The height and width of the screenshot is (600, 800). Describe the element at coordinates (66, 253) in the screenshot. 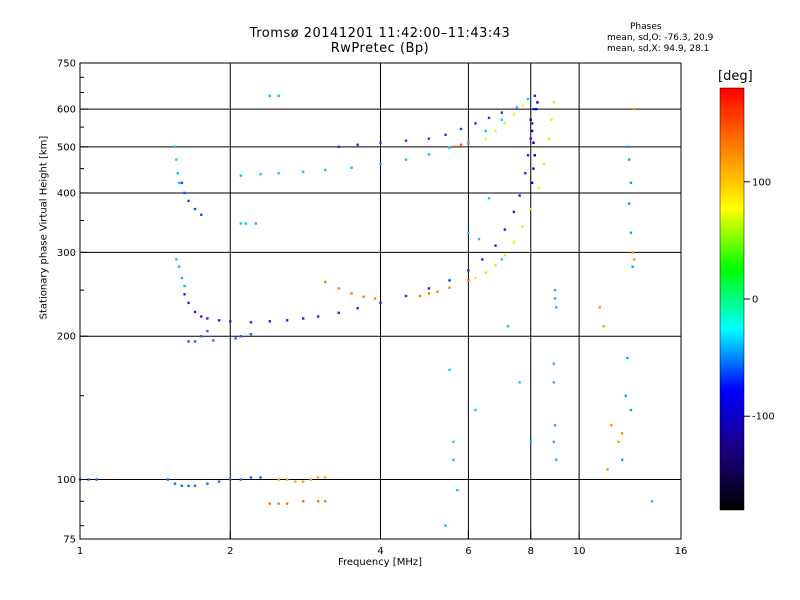

I see `y-tick-label: 300` at that location.